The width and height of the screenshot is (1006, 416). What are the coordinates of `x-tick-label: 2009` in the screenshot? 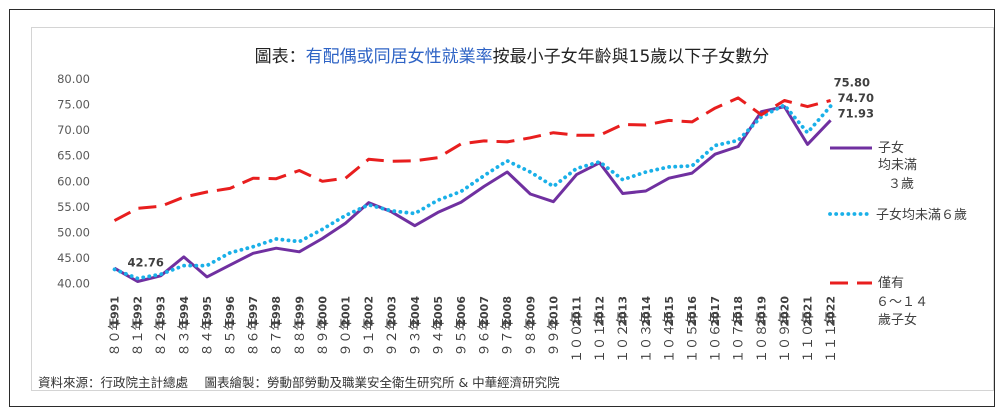 It's located at (530, 311).